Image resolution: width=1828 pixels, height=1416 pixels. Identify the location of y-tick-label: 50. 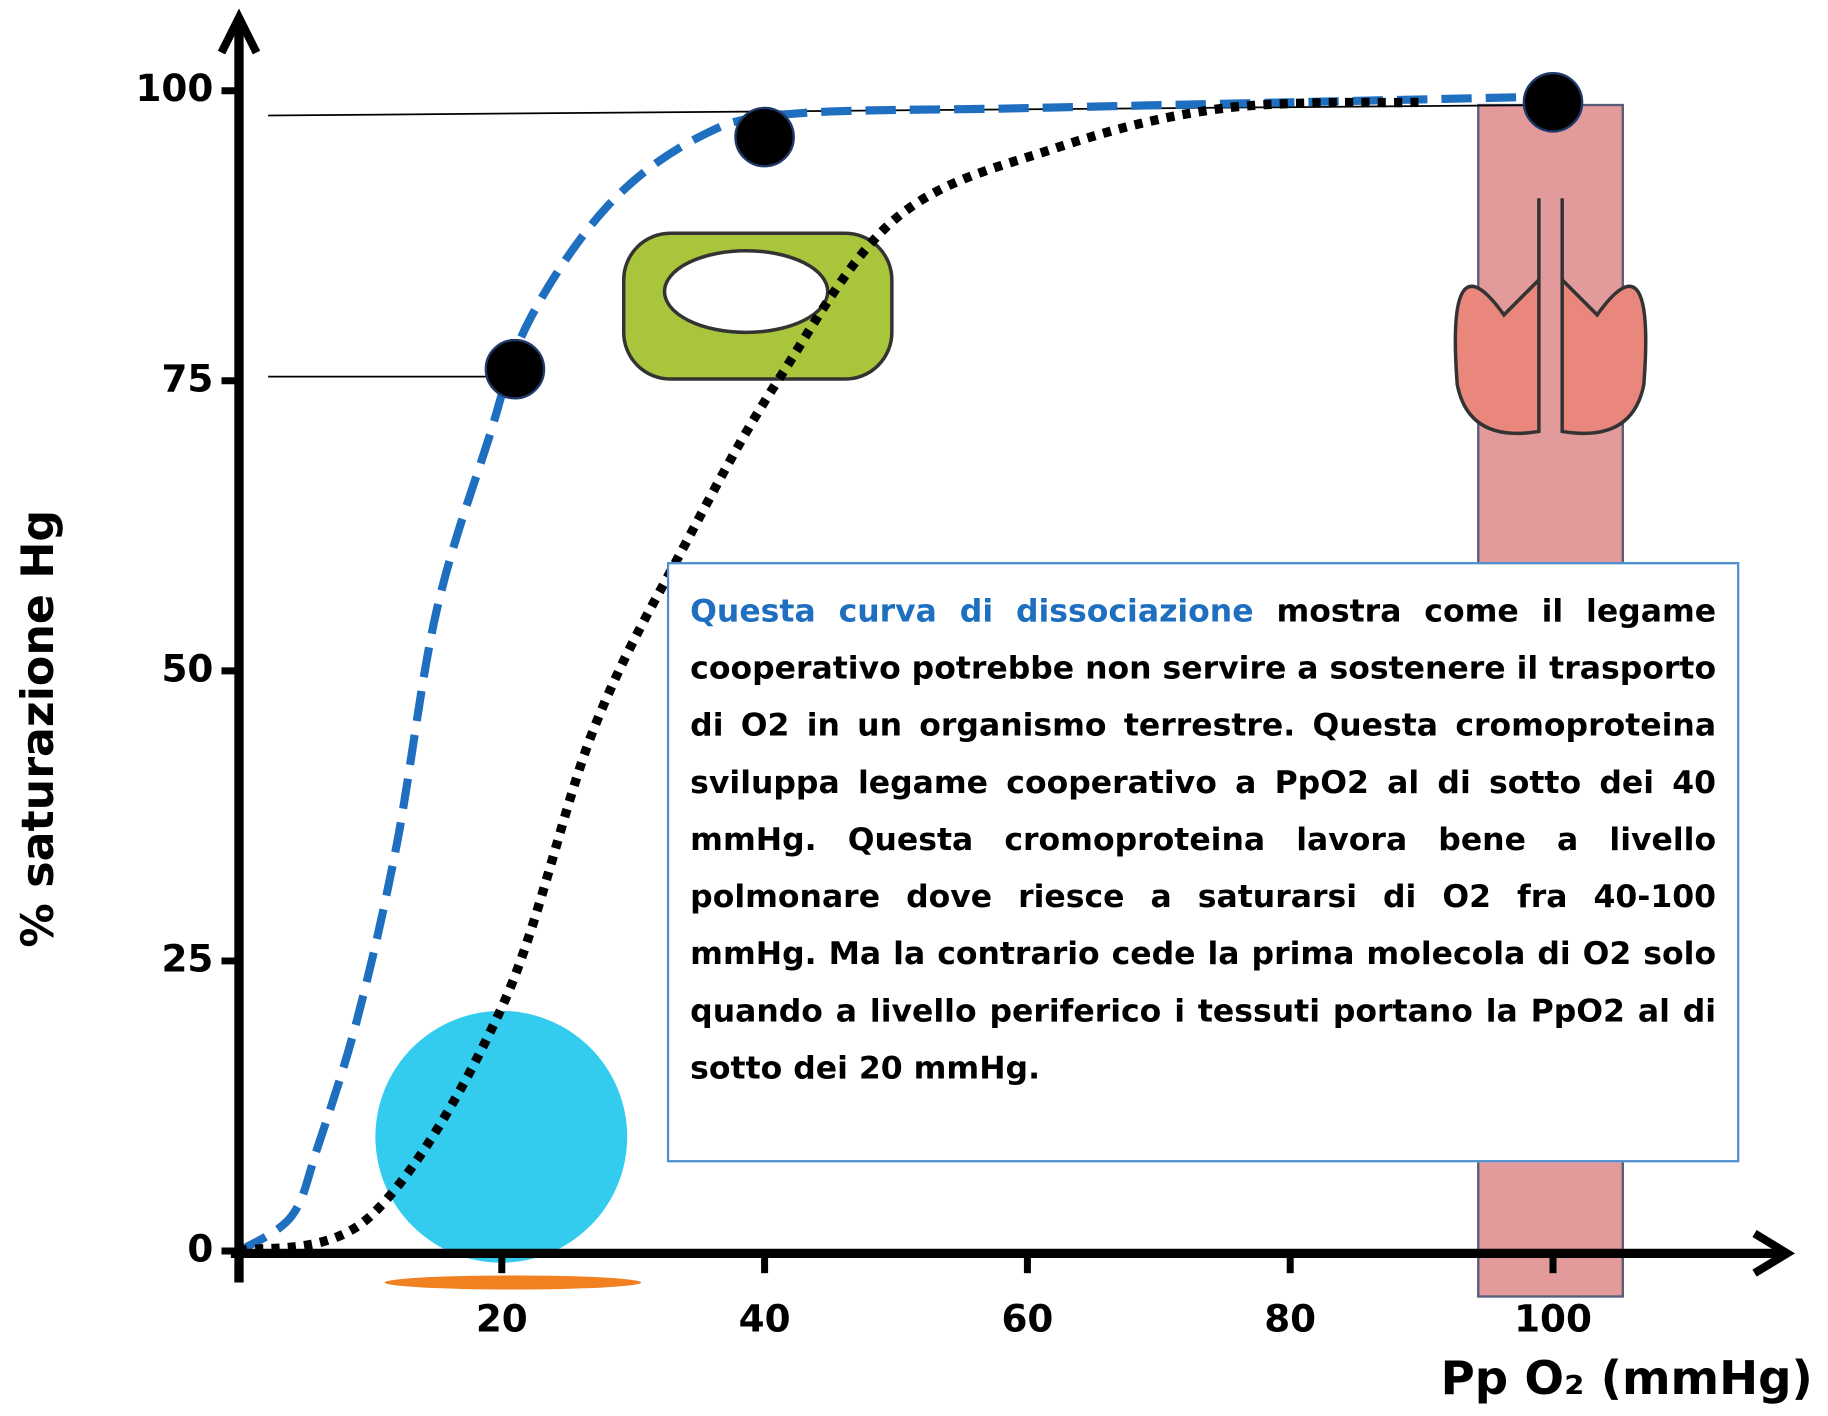
(187, 668).